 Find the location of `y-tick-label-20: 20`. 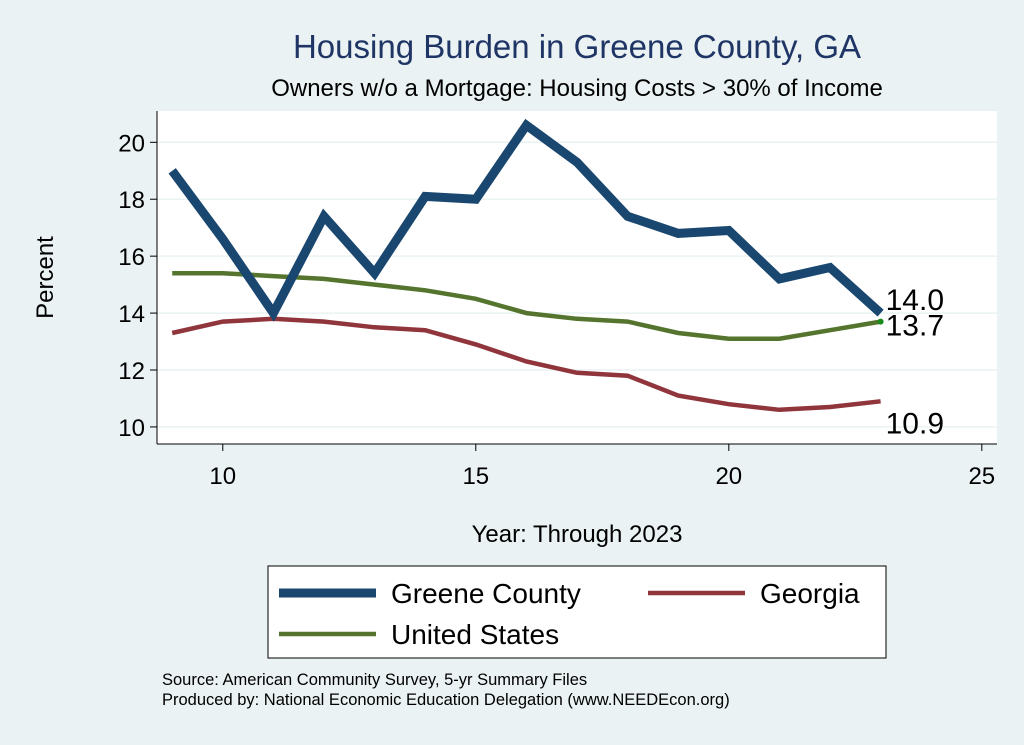

y-tick-label-20: 20 is located at coordinates (131, 143).